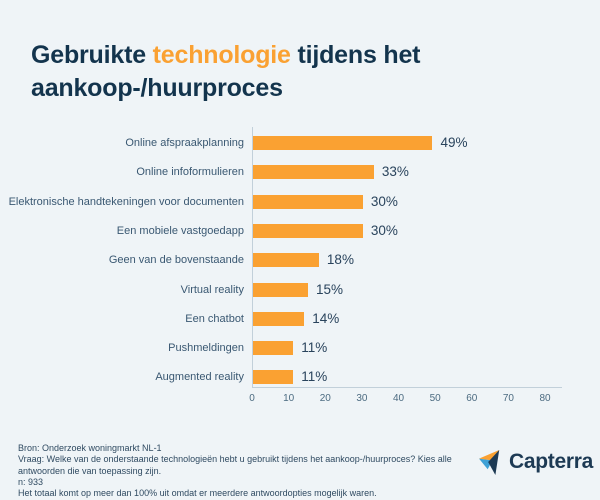  I want to click on x-axis-tick-label: 40, so click(398, 398).